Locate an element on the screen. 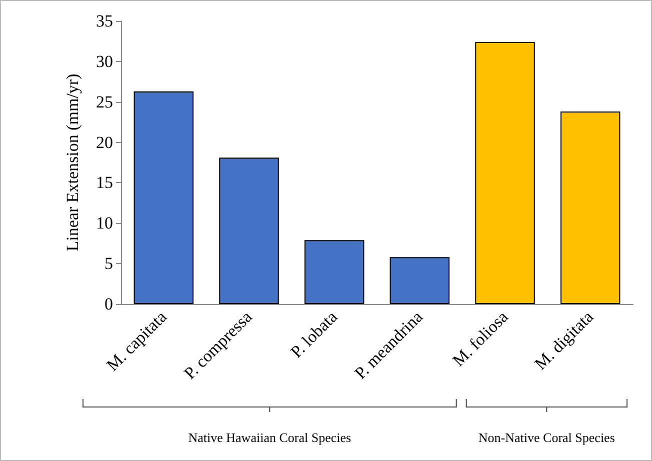 The image size is (652, 461). y-tick-label: 35 is located at coordinates (104, 21).